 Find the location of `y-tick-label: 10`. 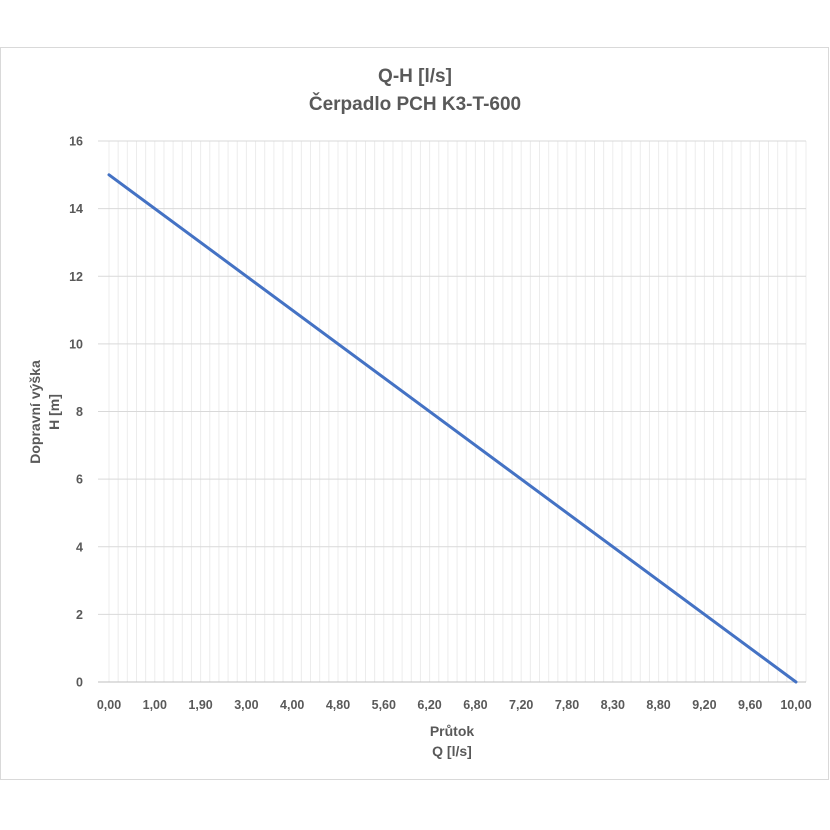

y-tick-label: 10 is located at coordinates (76, 344).